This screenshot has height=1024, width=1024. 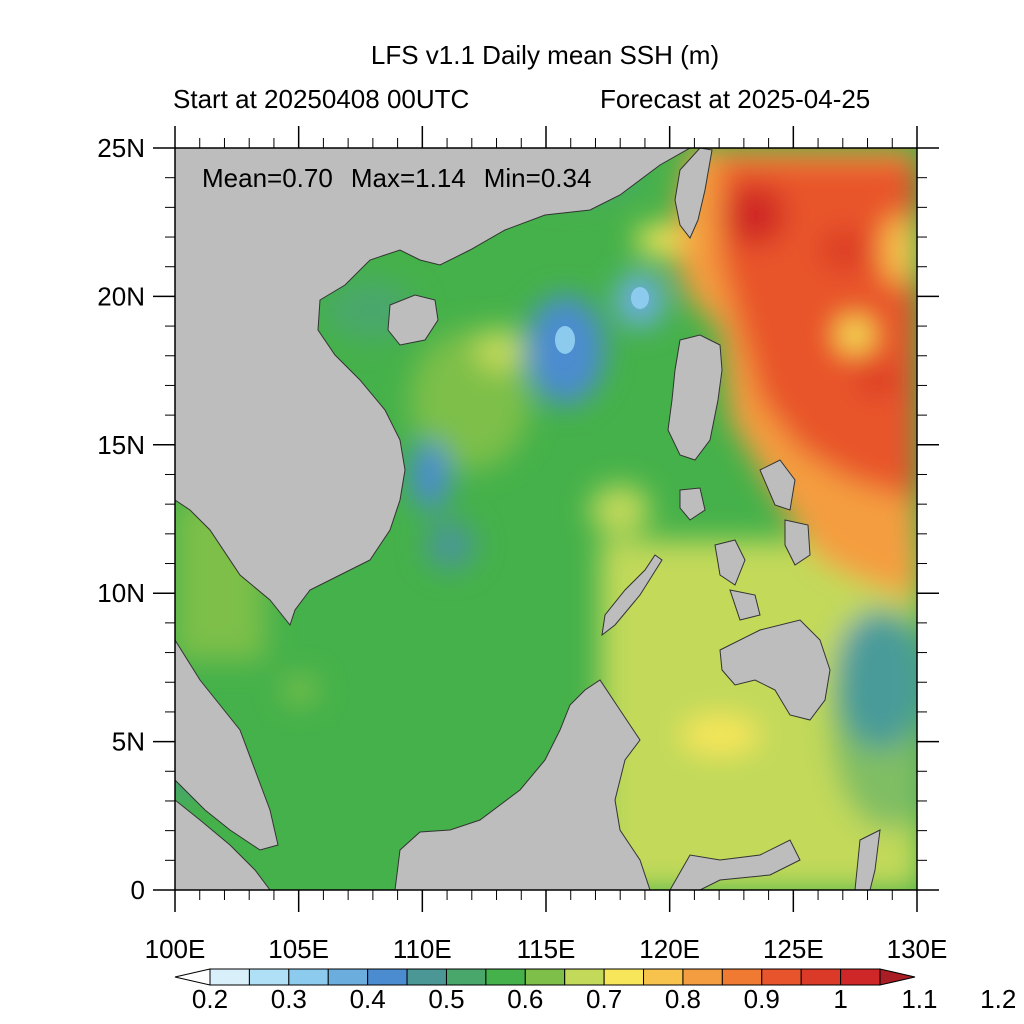 What do you see at coordinates (121, 593) in the screenshot?
I see `lat-tick-label: 10N` at bounding box center [121, 593].